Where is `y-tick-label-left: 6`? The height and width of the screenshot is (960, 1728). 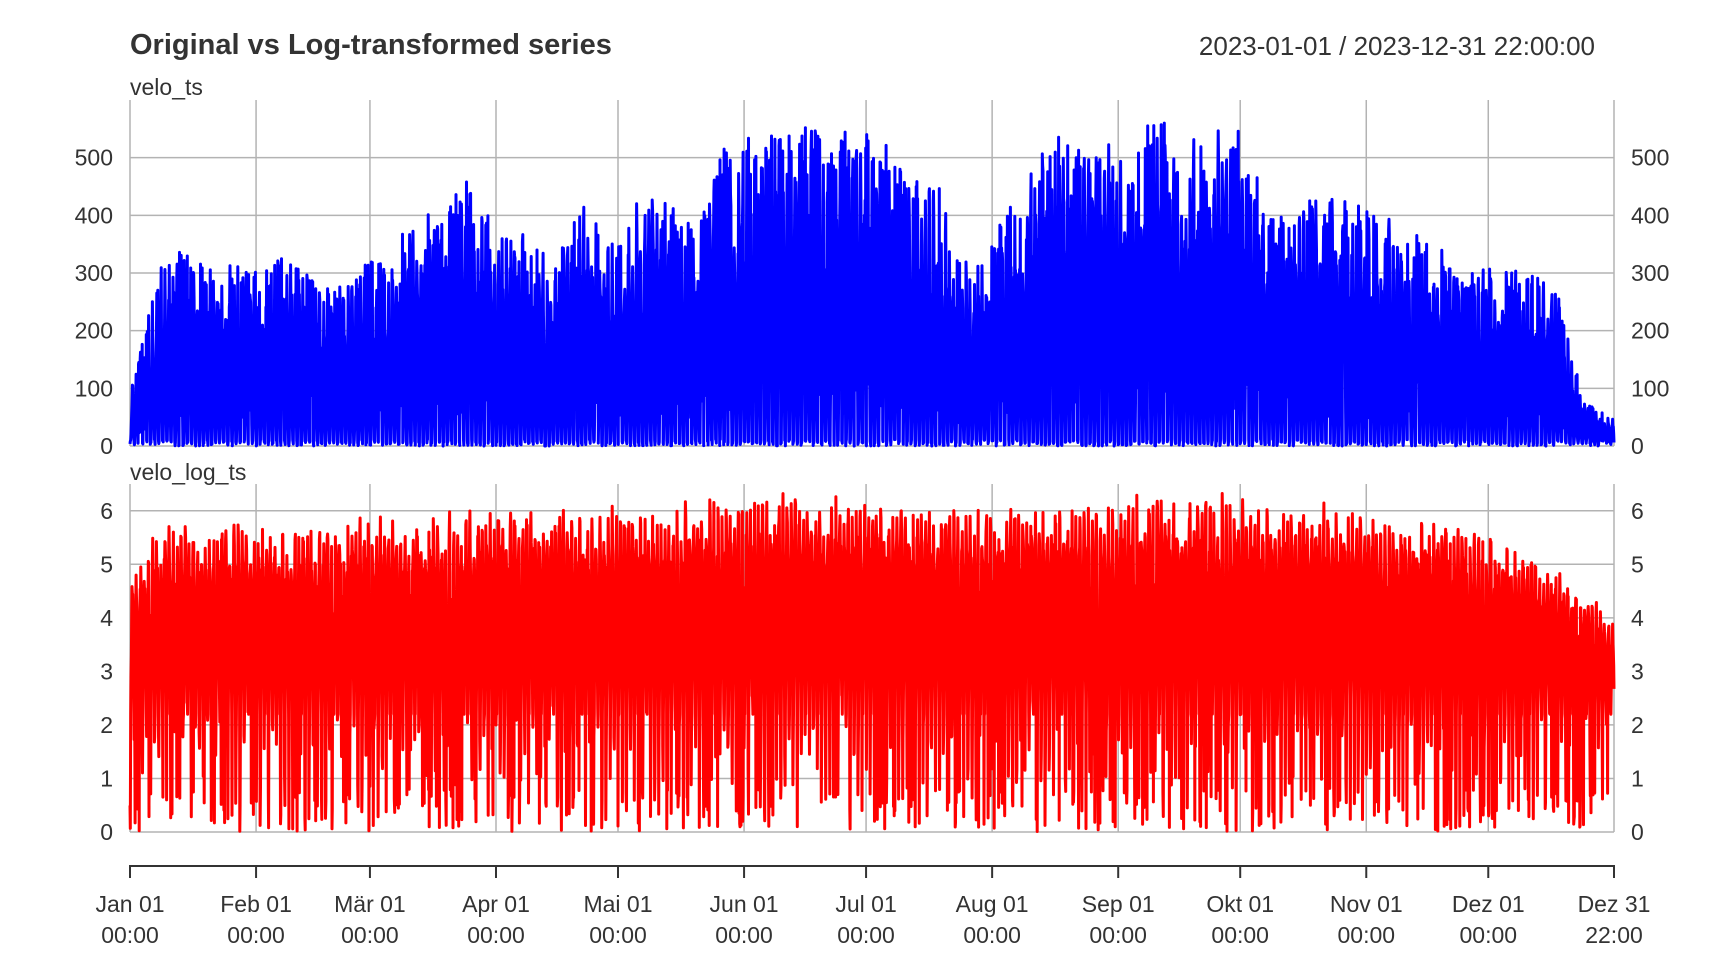 y-tick-label-left: 6 is located at coordinates (106, 511).